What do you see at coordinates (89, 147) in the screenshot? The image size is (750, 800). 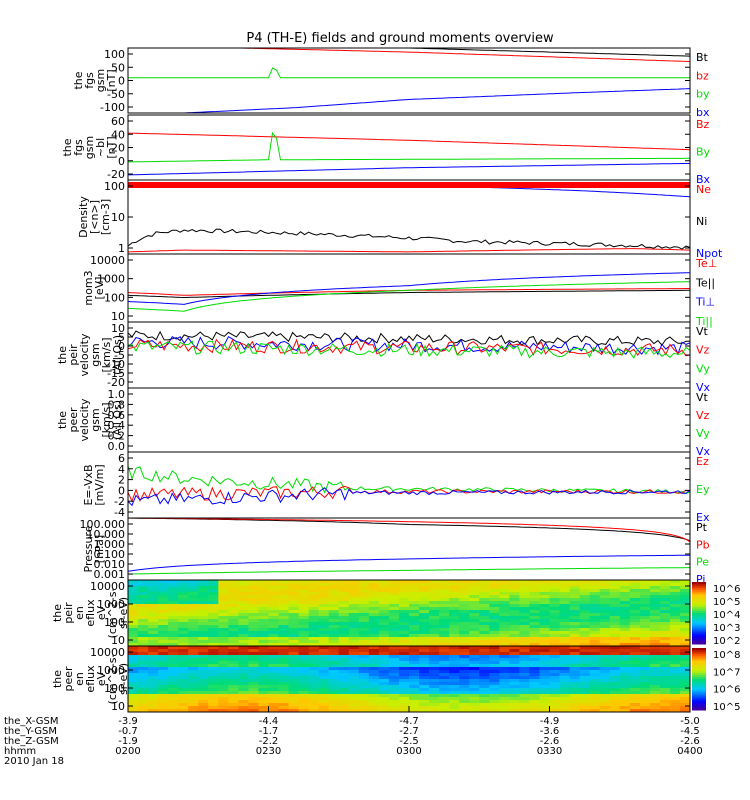 I see `y-axis-label: thefgsgsm~bl[nT]` at bounding box center [89, 147].